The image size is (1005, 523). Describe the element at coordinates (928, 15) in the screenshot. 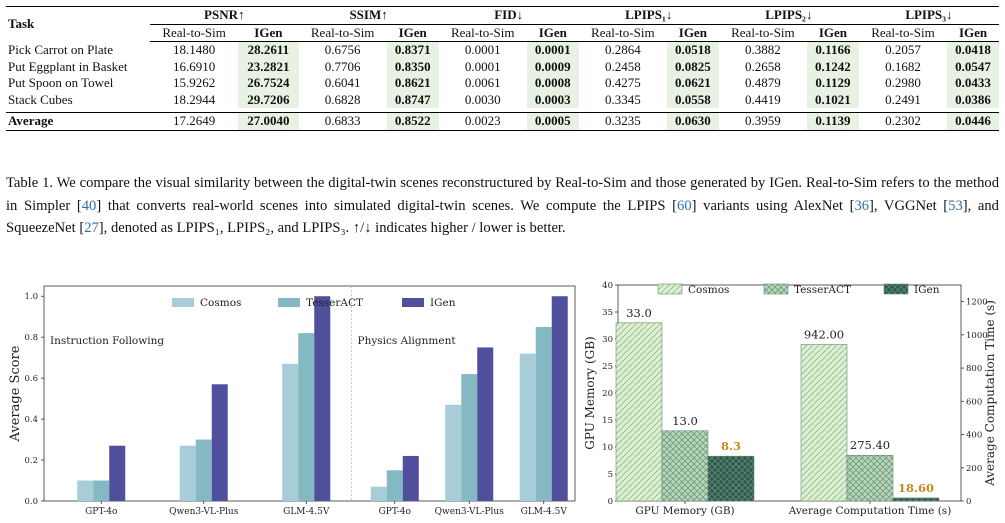

I see `lpips3-header: LPIPS₃↓` at that location.